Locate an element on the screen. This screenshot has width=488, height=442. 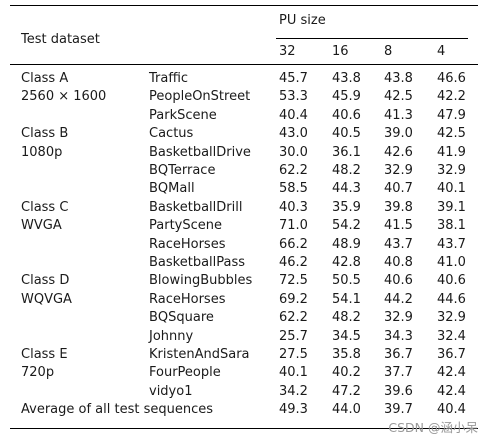
value-cell: 39.6 is located at coordinates (398, 391).